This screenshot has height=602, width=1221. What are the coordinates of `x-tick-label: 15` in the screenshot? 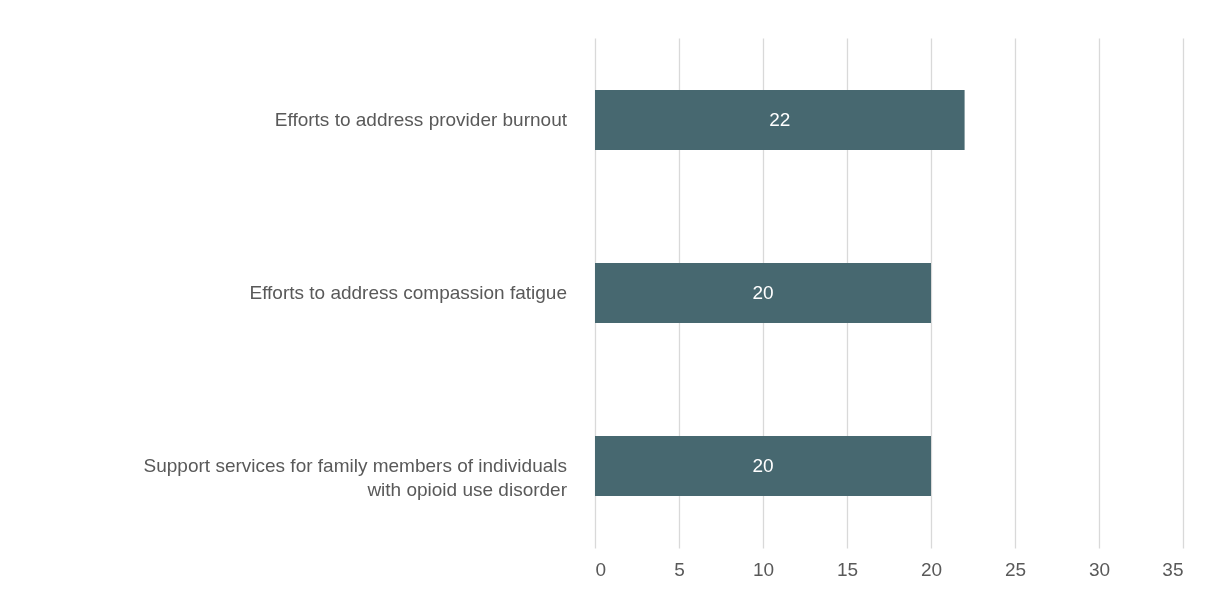 It's located at (847, 569).